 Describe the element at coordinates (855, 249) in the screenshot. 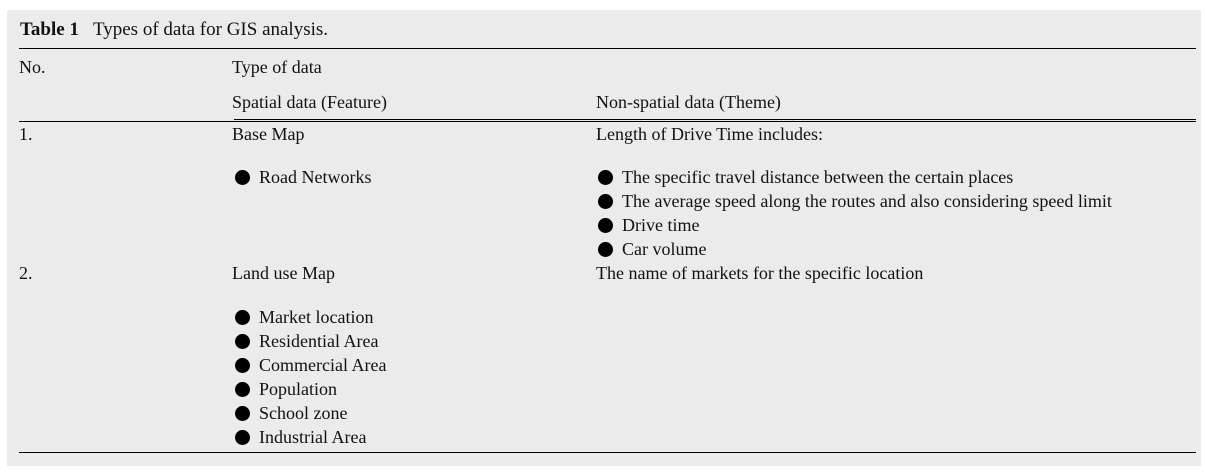

I see `list-item: Car volume` at that location.